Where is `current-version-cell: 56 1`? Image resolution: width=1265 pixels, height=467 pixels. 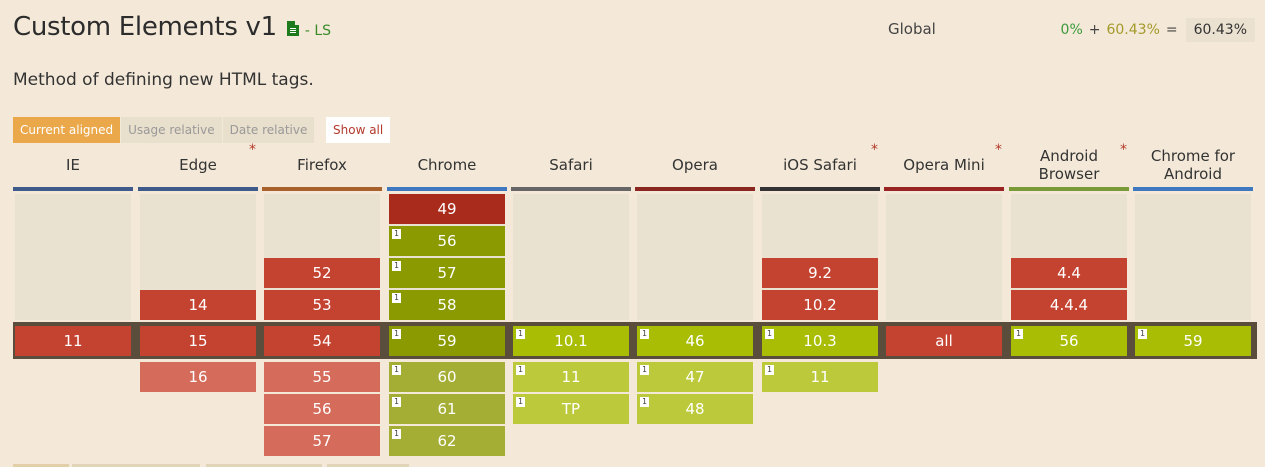 current-version-cell: 56 1 is located at coordinates (1069, 341).